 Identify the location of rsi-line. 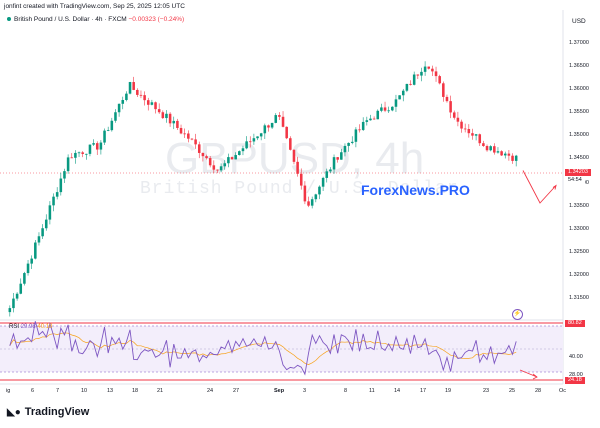
(263, 348).